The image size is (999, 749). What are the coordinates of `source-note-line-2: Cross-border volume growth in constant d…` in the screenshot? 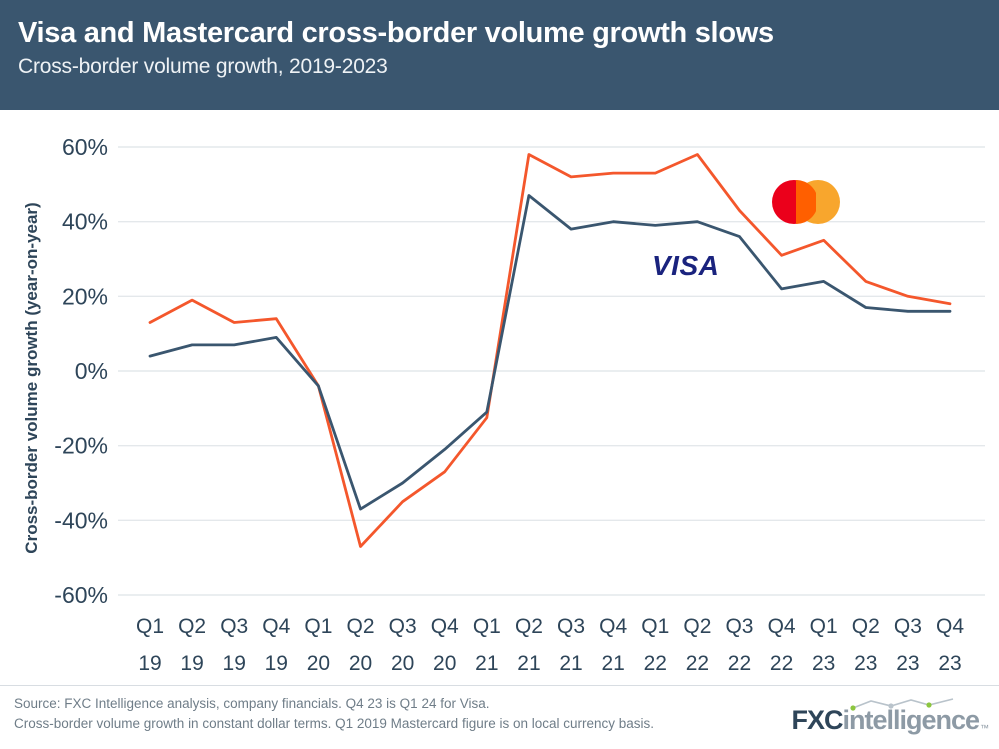 It's located at (334, 723).